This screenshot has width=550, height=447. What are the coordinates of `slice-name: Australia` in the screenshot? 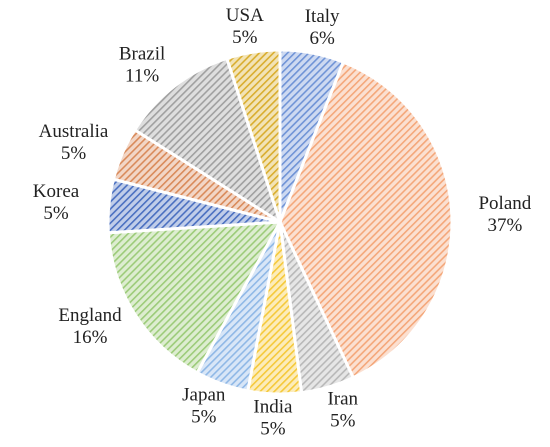 It's located at (74, 131).